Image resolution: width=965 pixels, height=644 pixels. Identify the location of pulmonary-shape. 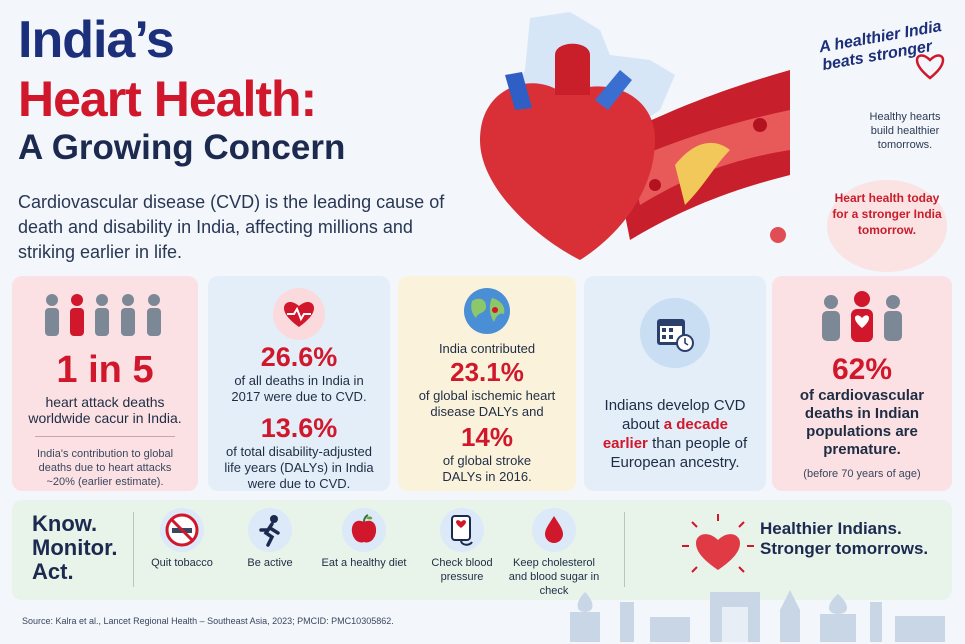
(613, 90).